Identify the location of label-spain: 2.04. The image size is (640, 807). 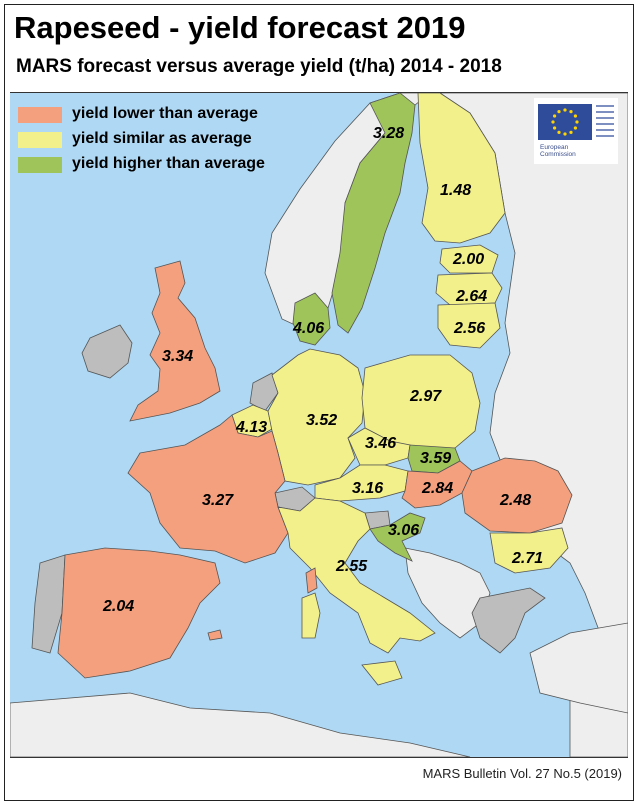
(118, 606).